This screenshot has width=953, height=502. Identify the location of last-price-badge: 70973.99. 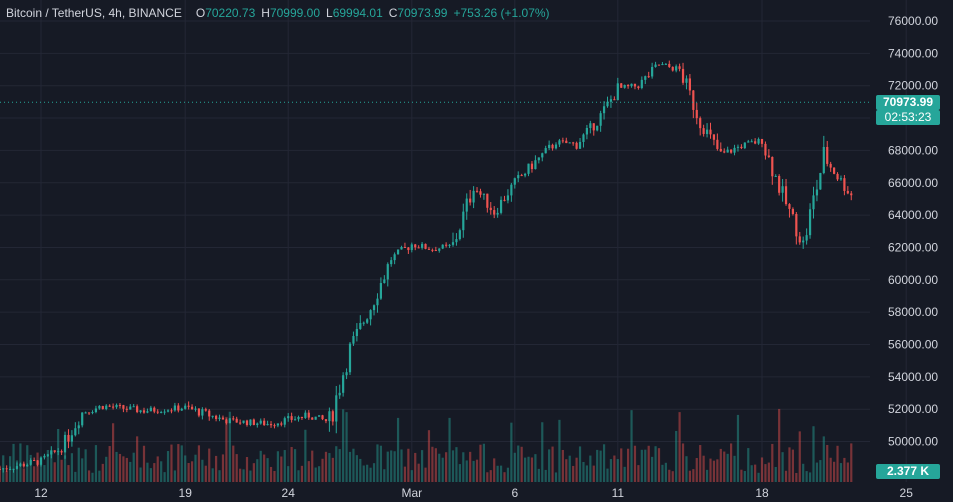
(908, 102).